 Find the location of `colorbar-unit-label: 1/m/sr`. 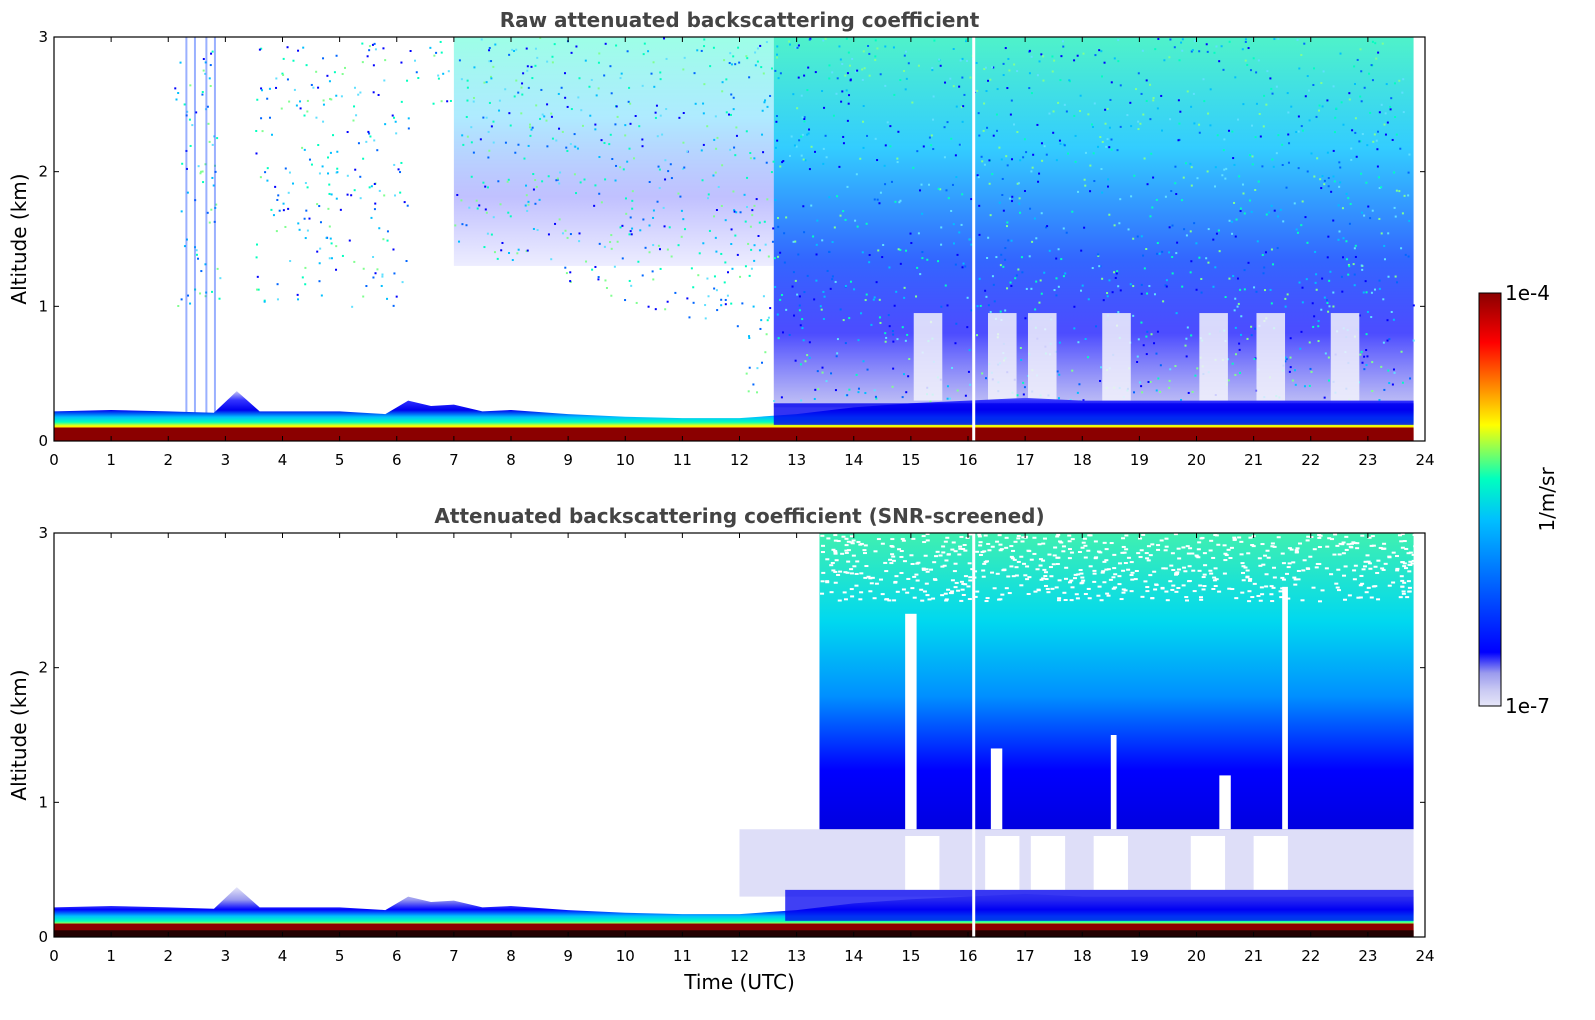

colorbar-unit-label: 1/m/sr is located at coordinates (1547, 499).